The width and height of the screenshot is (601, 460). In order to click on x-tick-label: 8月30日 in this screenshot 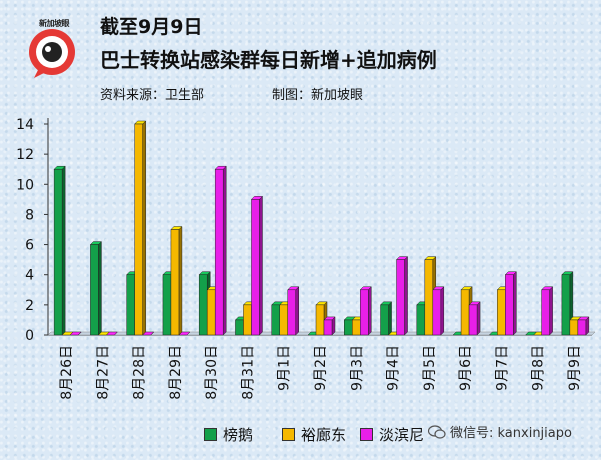, I will do `click(212, 372)`.